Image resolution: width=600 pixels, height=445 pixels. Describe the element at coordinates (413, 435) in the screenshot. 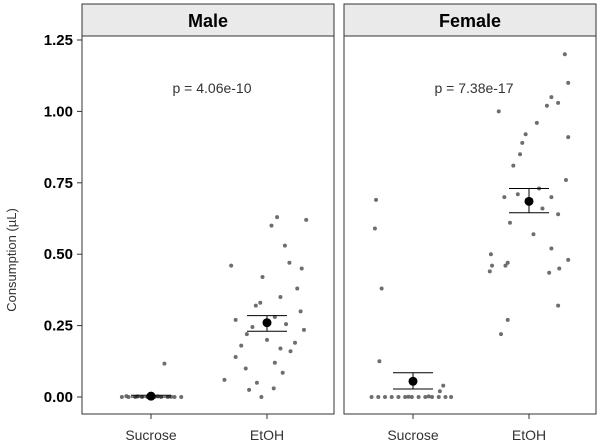

I see `x-tick-female-sucrose: Sucrose` at that location.